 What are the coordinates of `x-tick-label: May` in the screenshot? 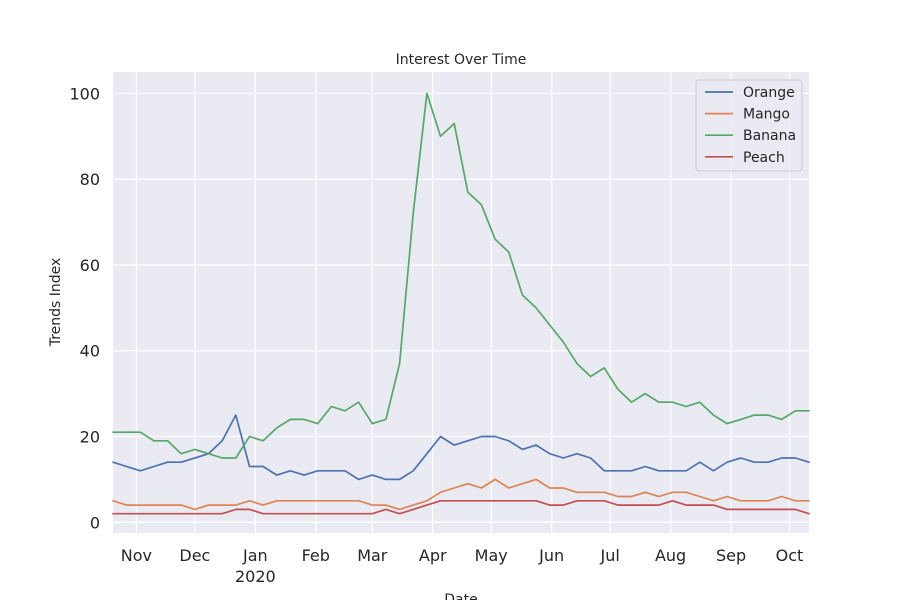 It's located at (491, 555).